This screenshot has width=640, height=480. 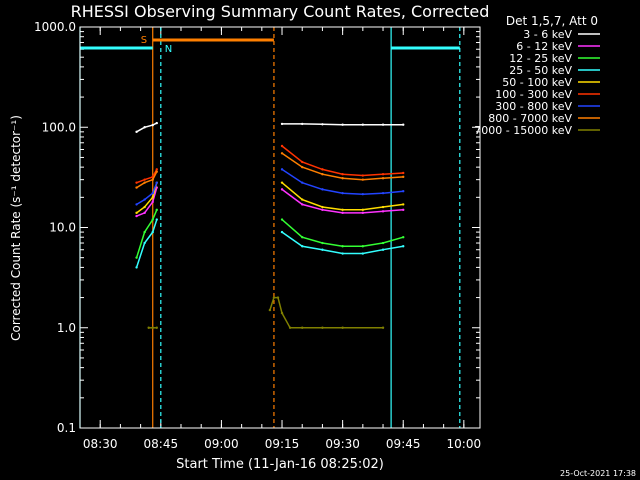 What do you see at coordinates (544, 46) in the screenshot?
I see `legend-label: 6 - 12 keV` at bounding box center [544, 46].